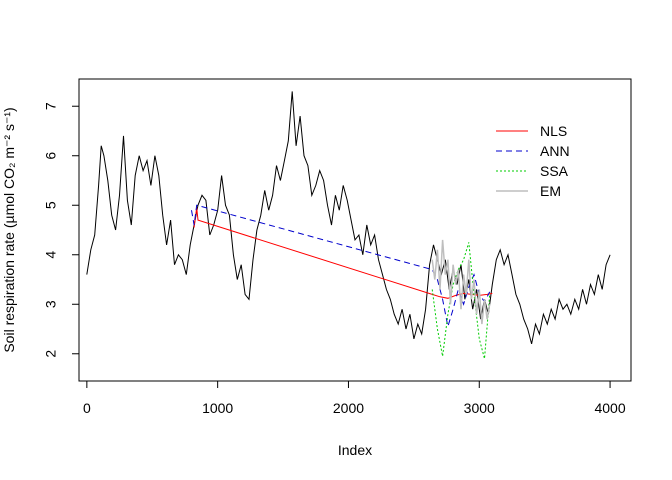  What do you see at coordinates (609, 408) in the screenshot?
I see `x-tick-label: 4000` at bounding box center [609, 408].